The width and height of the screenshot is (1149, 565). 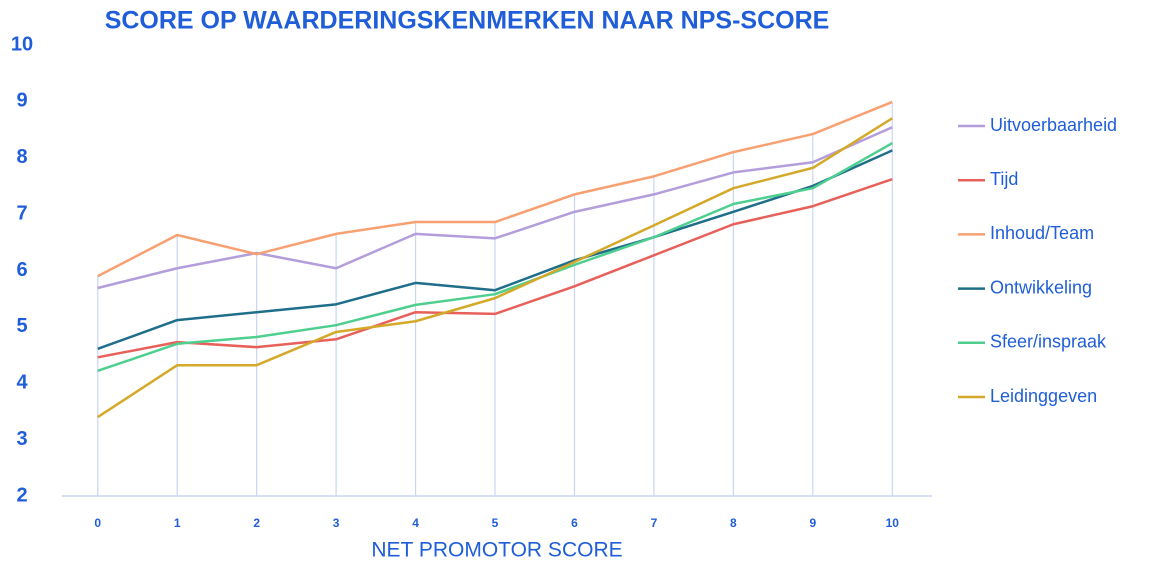 What do you see at coordinates (21, 101) in the screenshot?
I see `y-tick-label: 9` at bounding box center [21, 101].